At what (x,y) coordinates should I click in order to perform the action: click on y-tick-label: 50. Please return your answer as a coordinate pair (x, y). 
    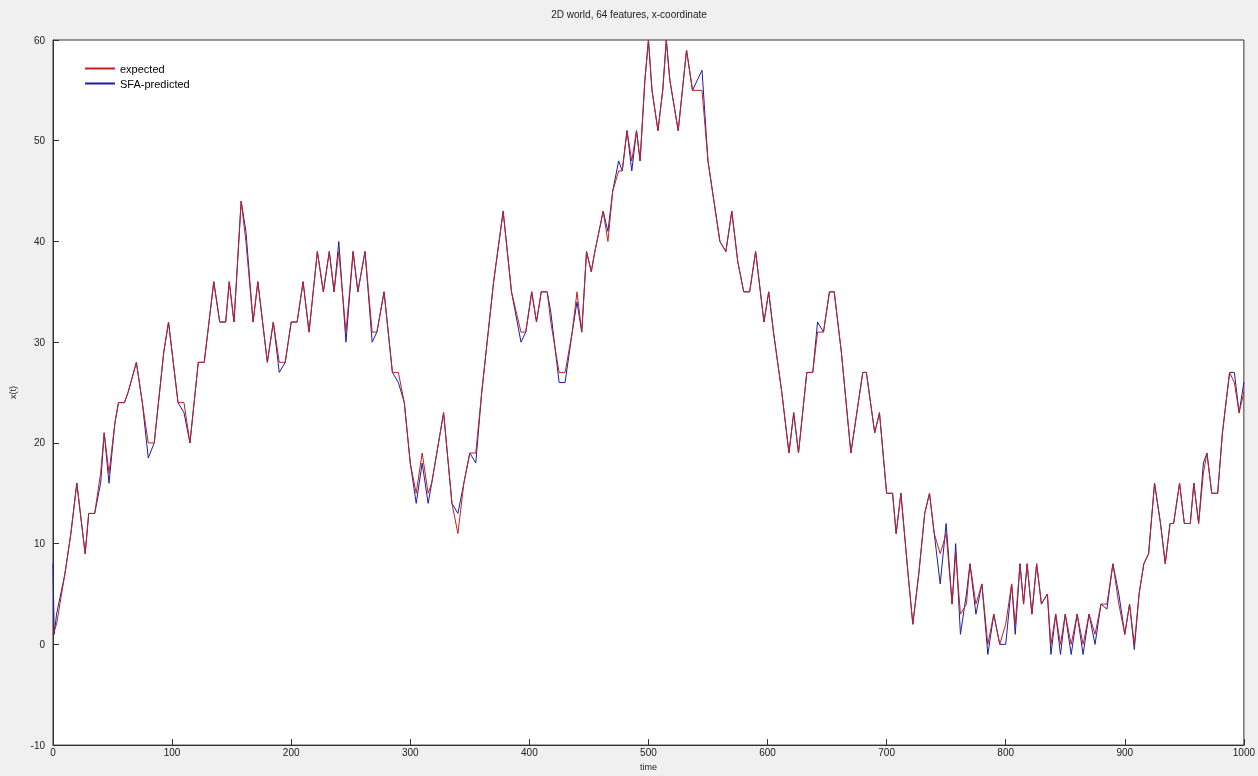
    Looking at the image, I should click on (39, 141).